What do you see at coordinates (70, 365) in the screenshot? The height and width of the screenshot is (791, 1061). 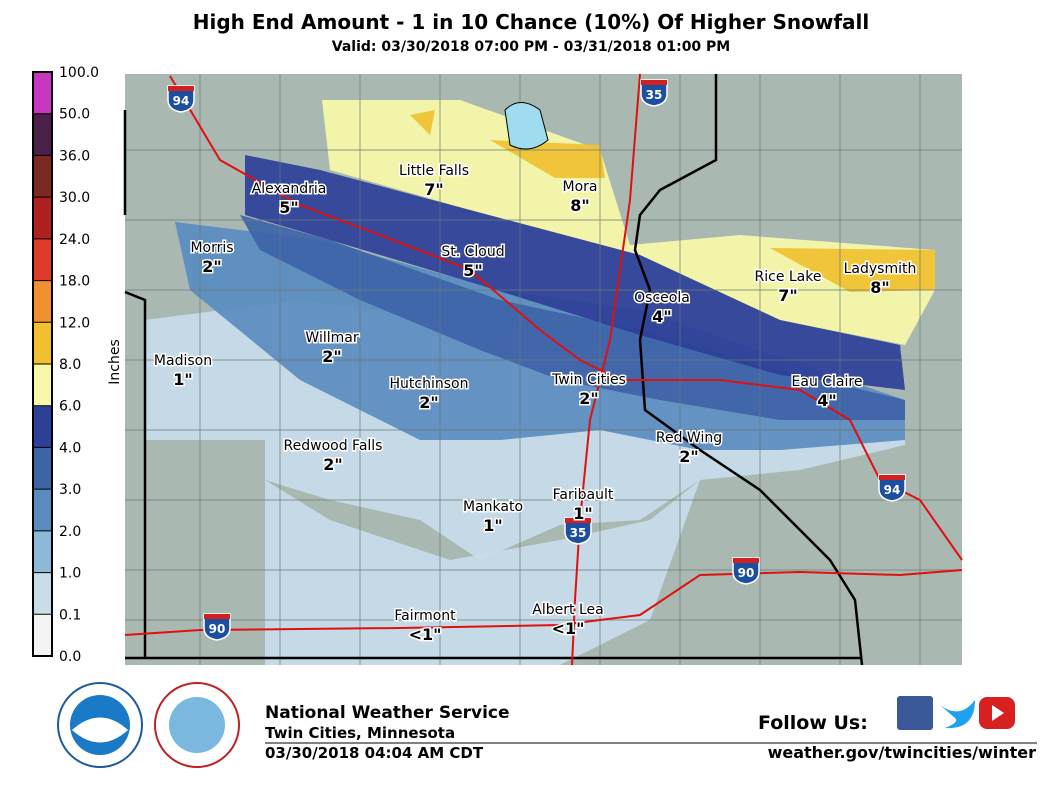 I see `legend-tick-label: 8.0` at bounding box center [70, 365].